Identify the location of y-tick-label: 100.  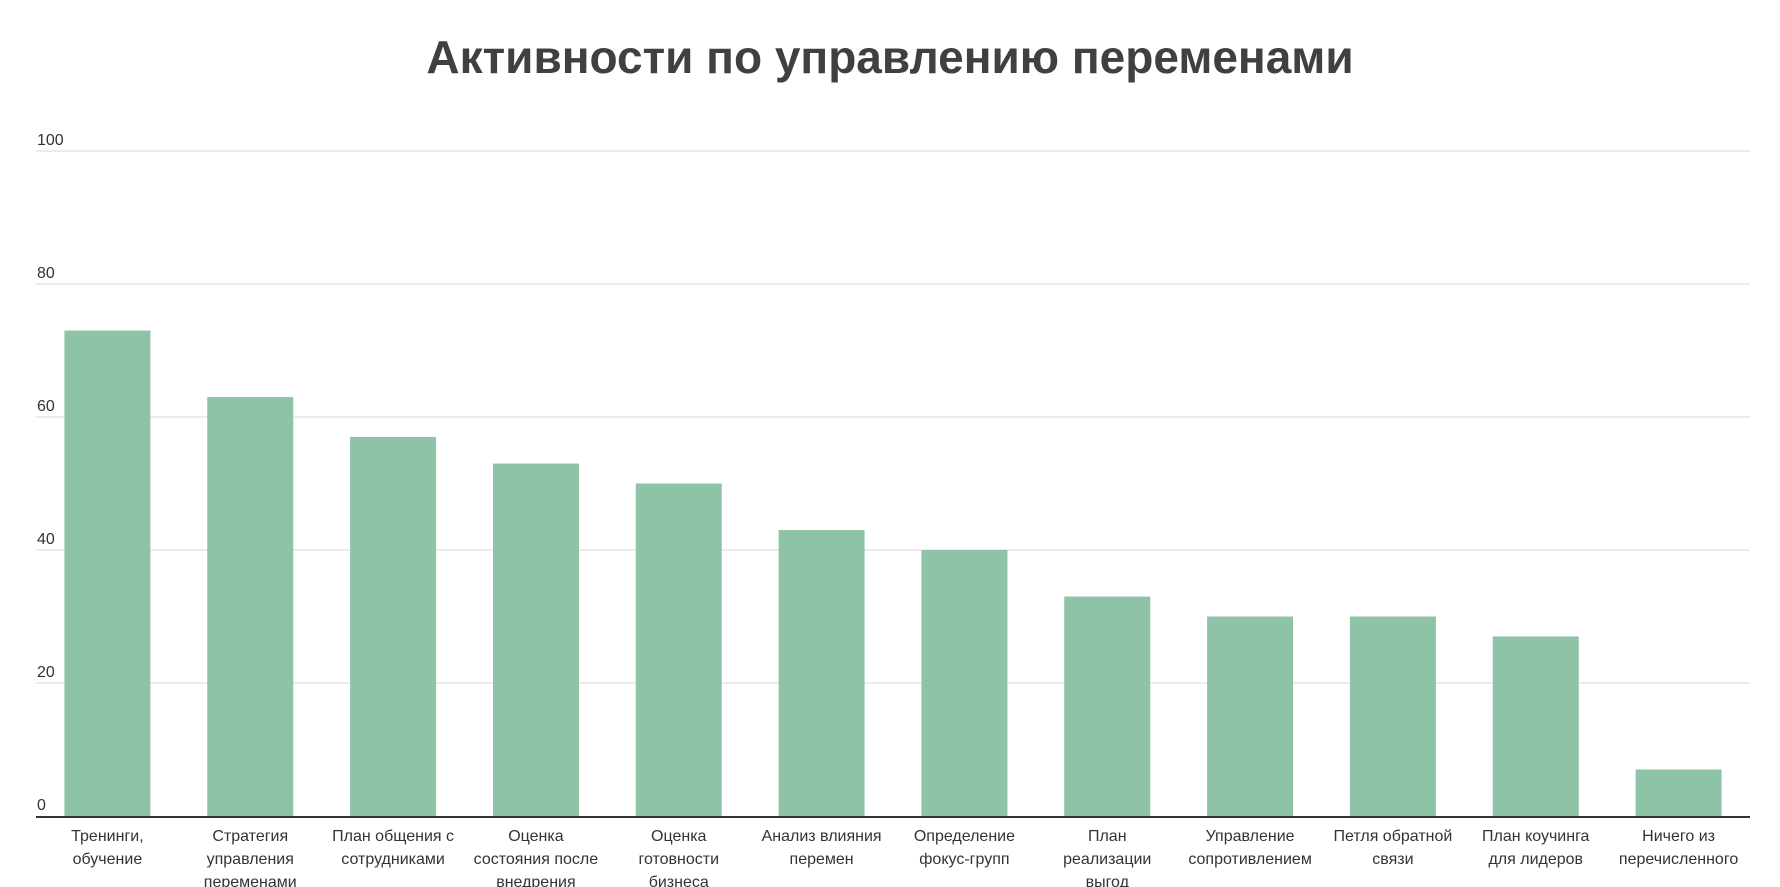
(50, 140).